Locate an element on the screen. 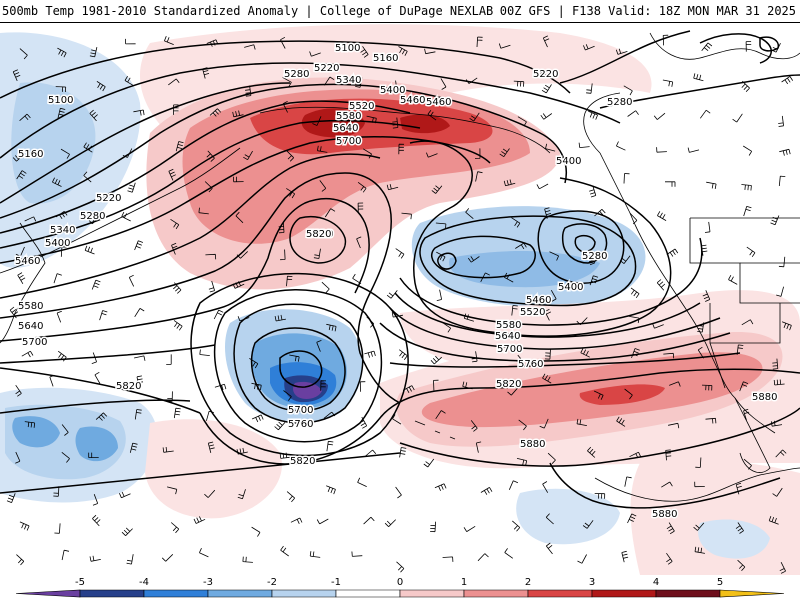 The height and width of the screenshot is (600, 800). colorbar-tick: -4 is located at coordinates (144, 582).